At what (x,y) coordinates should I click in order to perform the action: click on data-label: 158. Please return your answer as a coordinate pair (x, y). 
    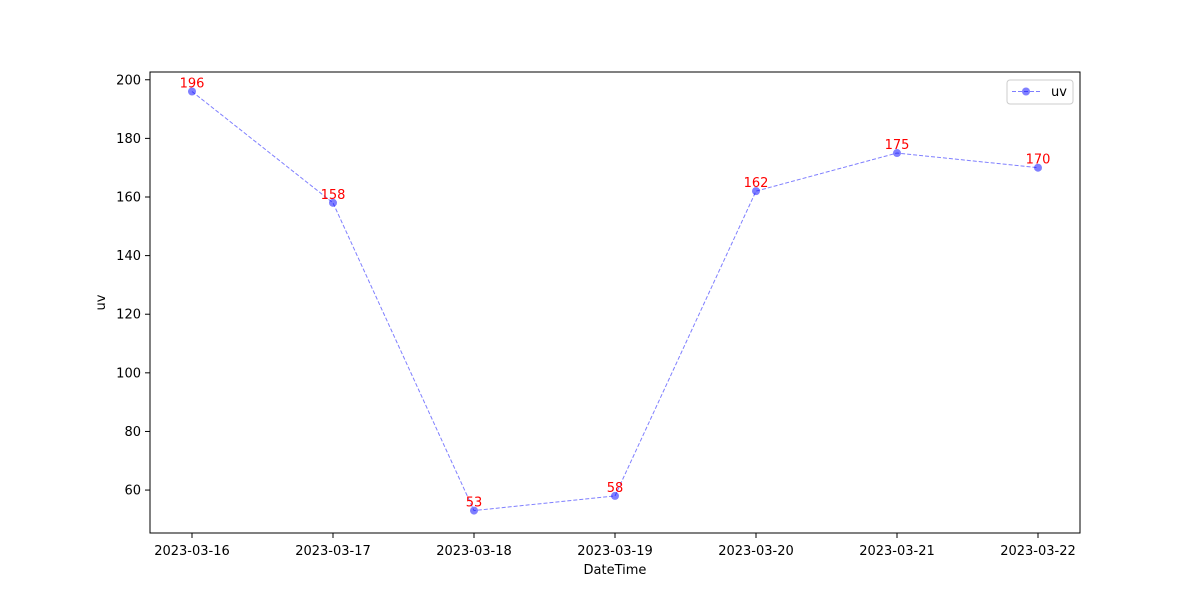
    Looking at the image, I should click on (333, 195).